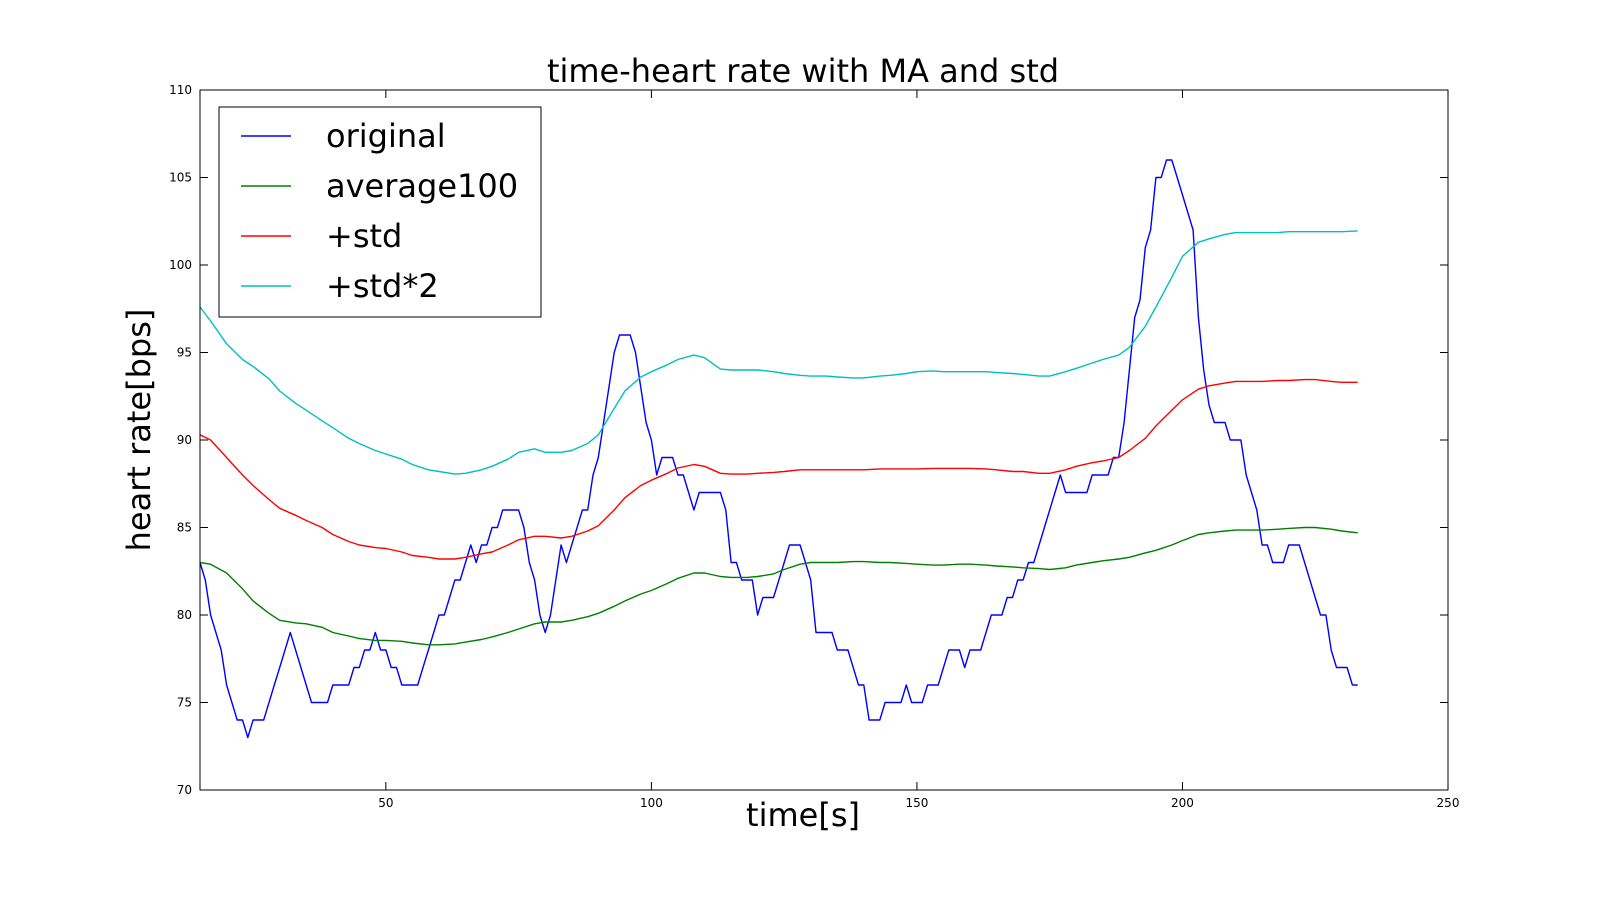  Describe the element at coordinates (180, 178) in the screenshot. I see `y-tick-label-7: 105` at that location.